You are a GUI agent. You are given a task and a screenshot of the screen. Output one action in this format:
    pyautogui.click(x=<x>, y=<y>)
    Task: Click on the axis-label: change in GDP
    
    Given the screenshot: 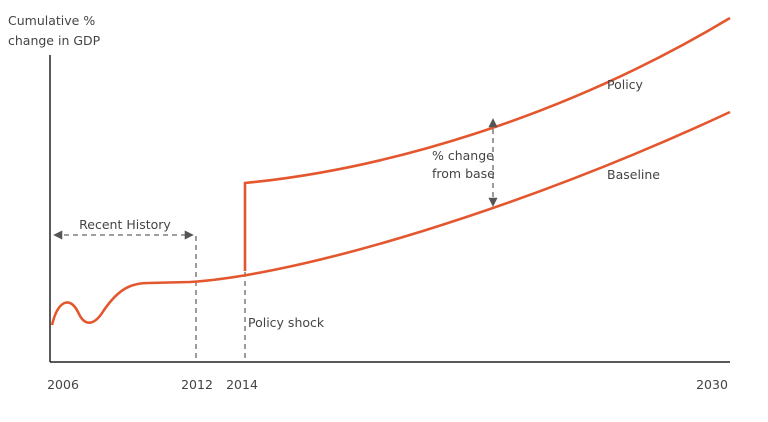 What is the action you would take?
    pyautogui.click(x=54, y=40)
    